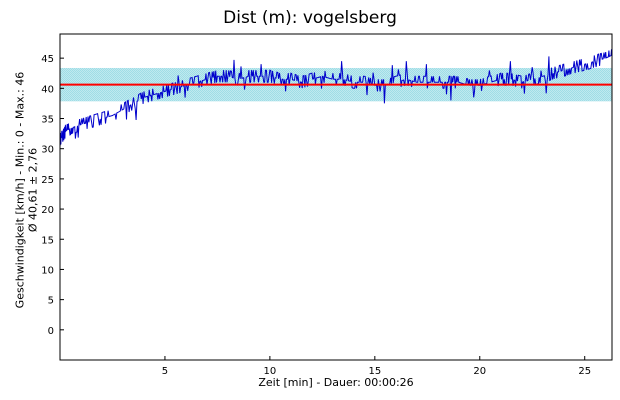  What do you see at coordinates (374, 371) in the screenshot?
I see `x-tick-label: 15` at bounding box center [374, 371].